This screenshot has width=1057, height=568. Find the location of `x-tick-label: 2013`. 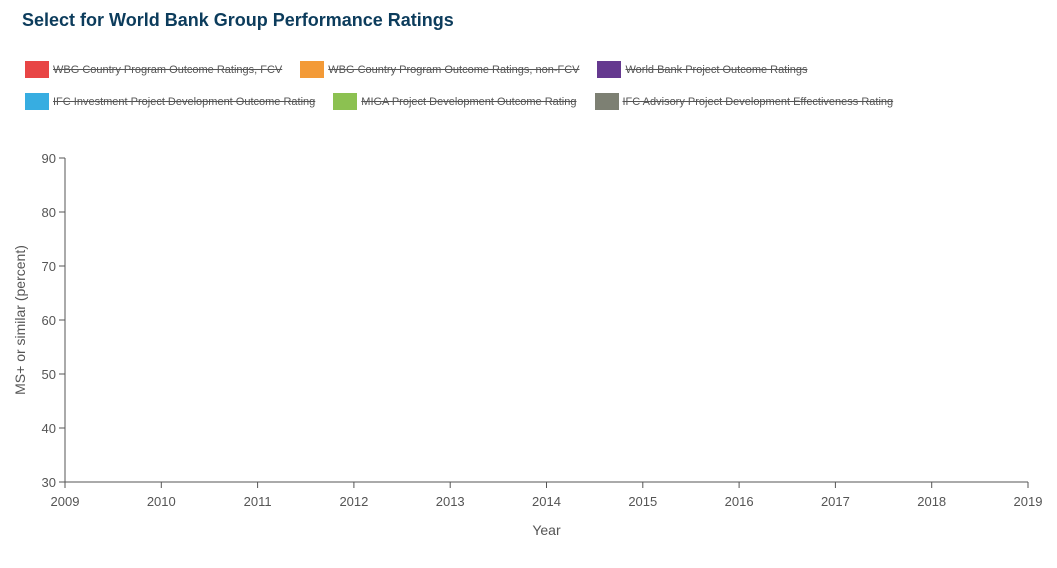

x-tick-label: 2013 is located at coordinates (450, 501).